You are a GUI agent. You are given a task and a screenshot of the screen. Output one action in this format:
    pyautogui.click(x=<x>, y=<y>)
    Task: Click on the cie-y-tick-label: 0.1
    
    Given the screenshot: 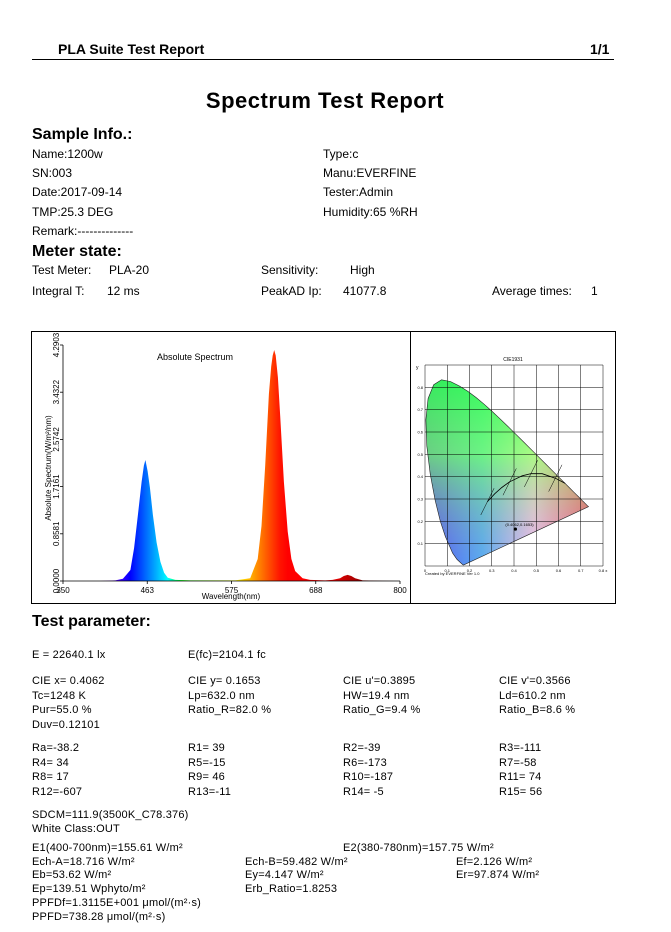 What is the action you would take?
    pyautogui.click(x=420, y=543)
    